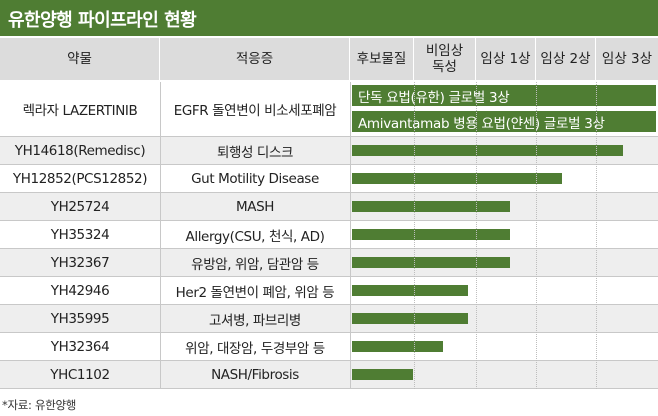 The image size is (658, 416). What do you see at coordinates (254, 206) in the screenshot?
I see `indication: MASH` at bounding box center [254, 206].